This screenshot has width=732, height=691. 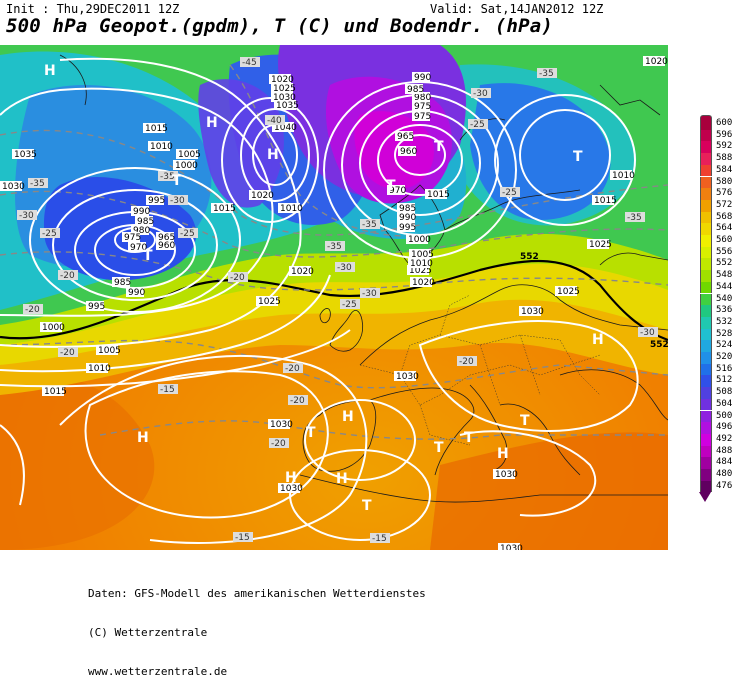 I want to click on pressure-label: 960, so click(x=165, y=245).